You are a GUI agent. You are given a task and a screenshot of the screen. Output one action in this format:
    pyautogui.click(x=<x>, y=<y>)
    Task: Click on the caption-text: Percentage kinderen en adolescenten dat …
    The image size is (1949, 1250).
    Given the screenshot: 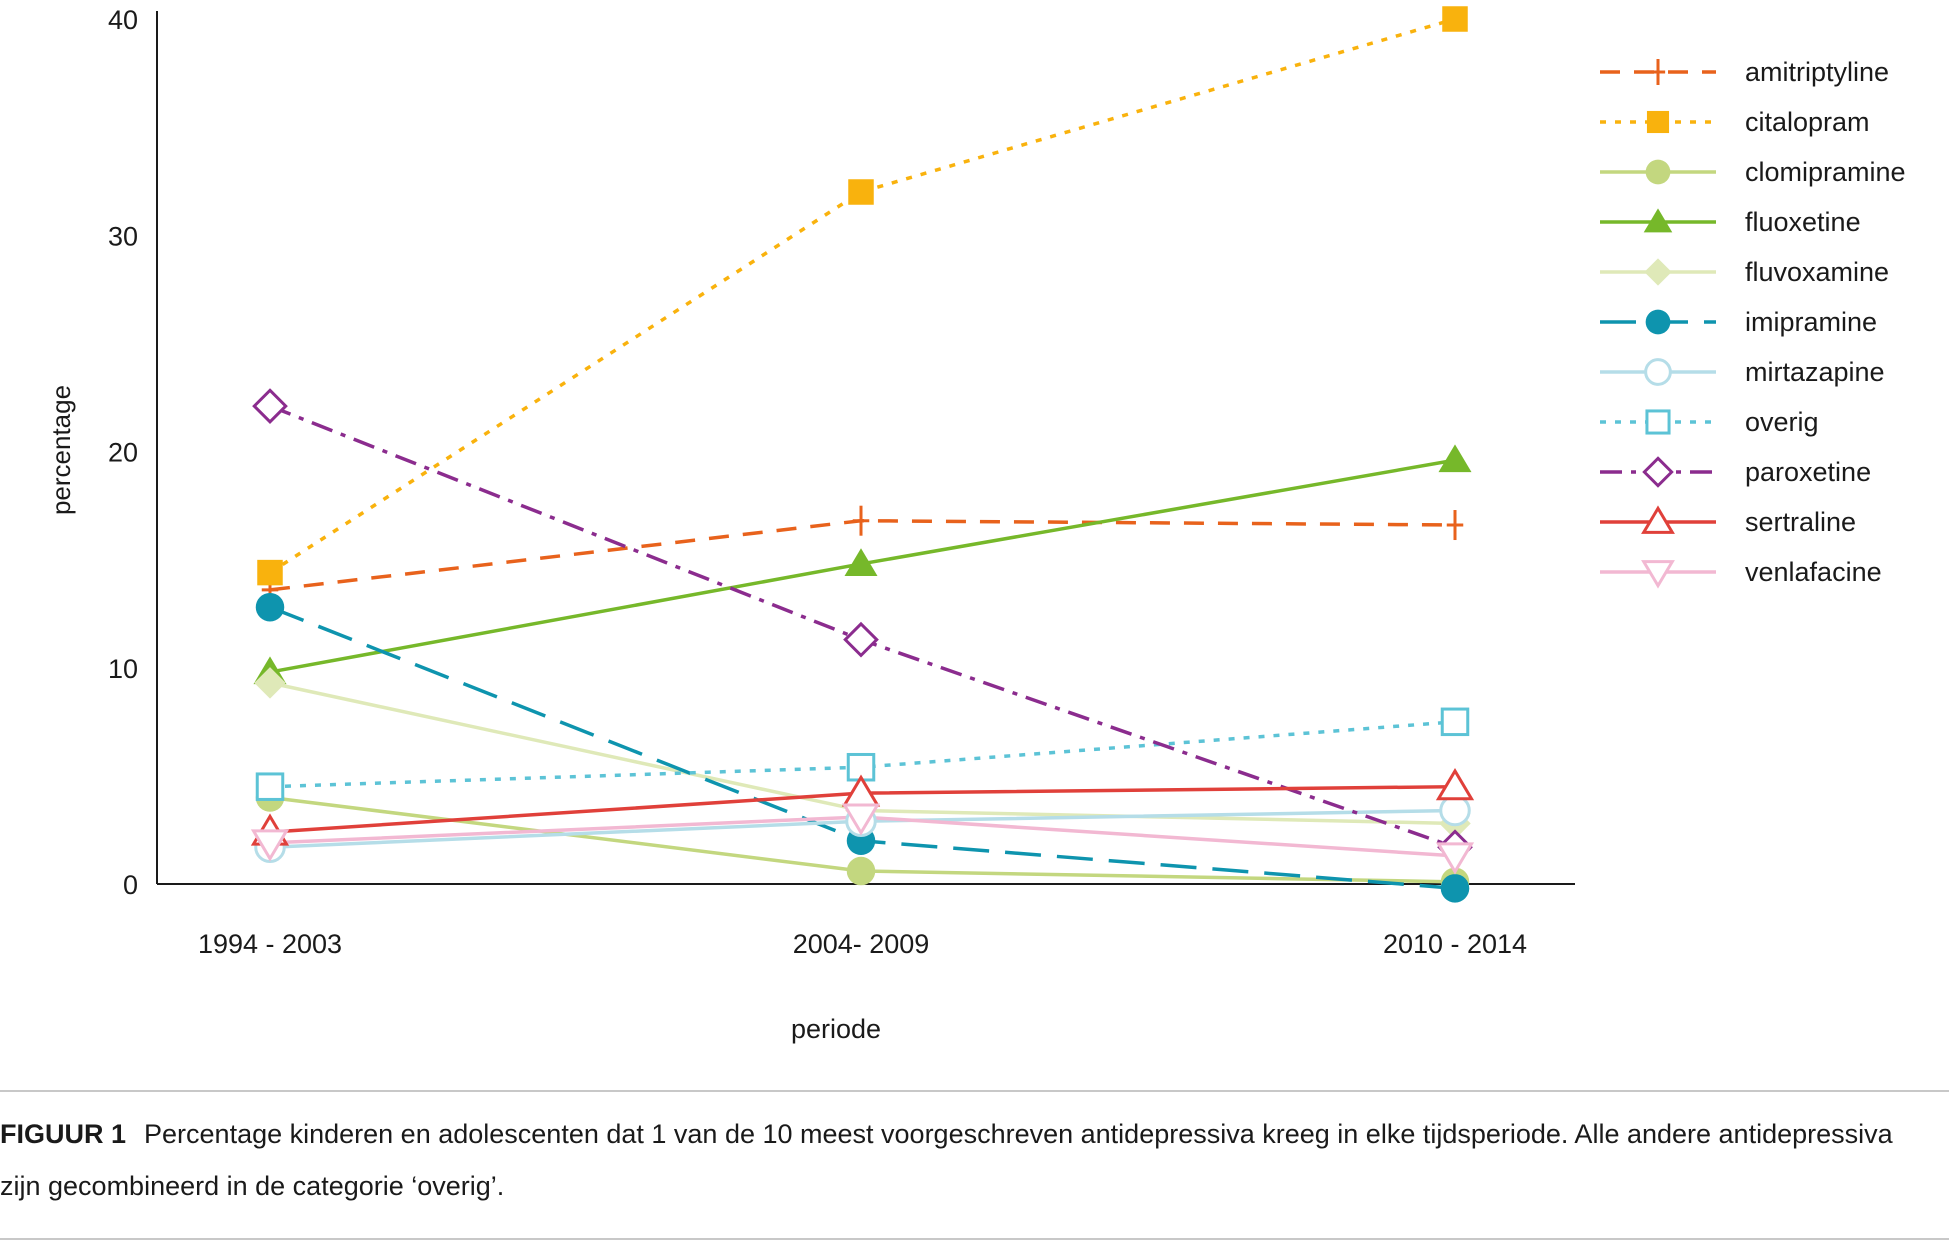 What is the action you would take?
    pyautogui.click(x=946, y=1160)
    